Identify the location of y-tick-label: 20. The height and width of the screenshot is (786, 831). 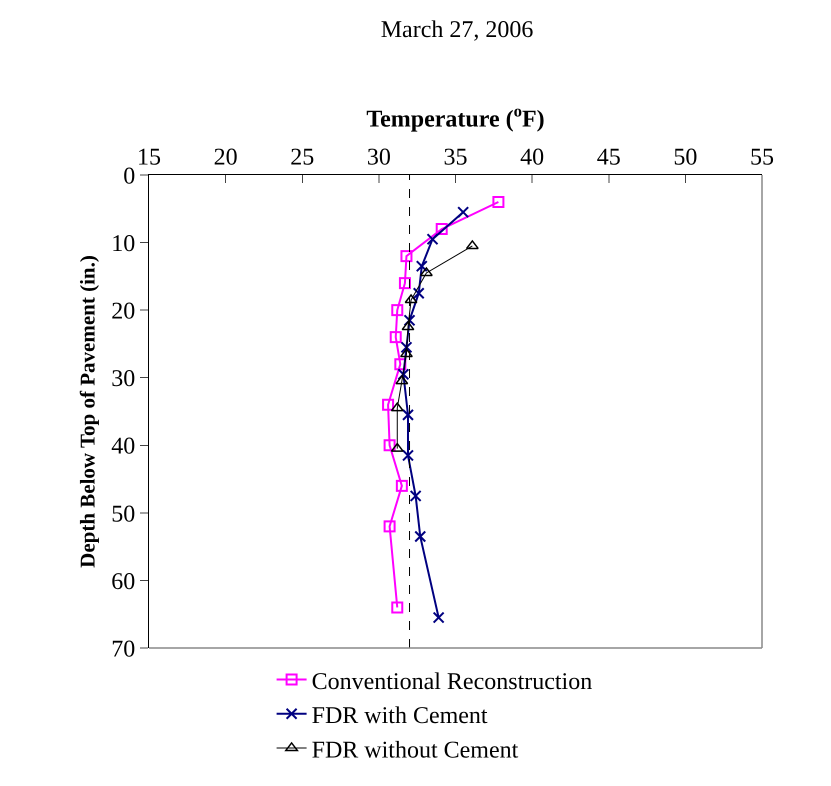
(123, 311).